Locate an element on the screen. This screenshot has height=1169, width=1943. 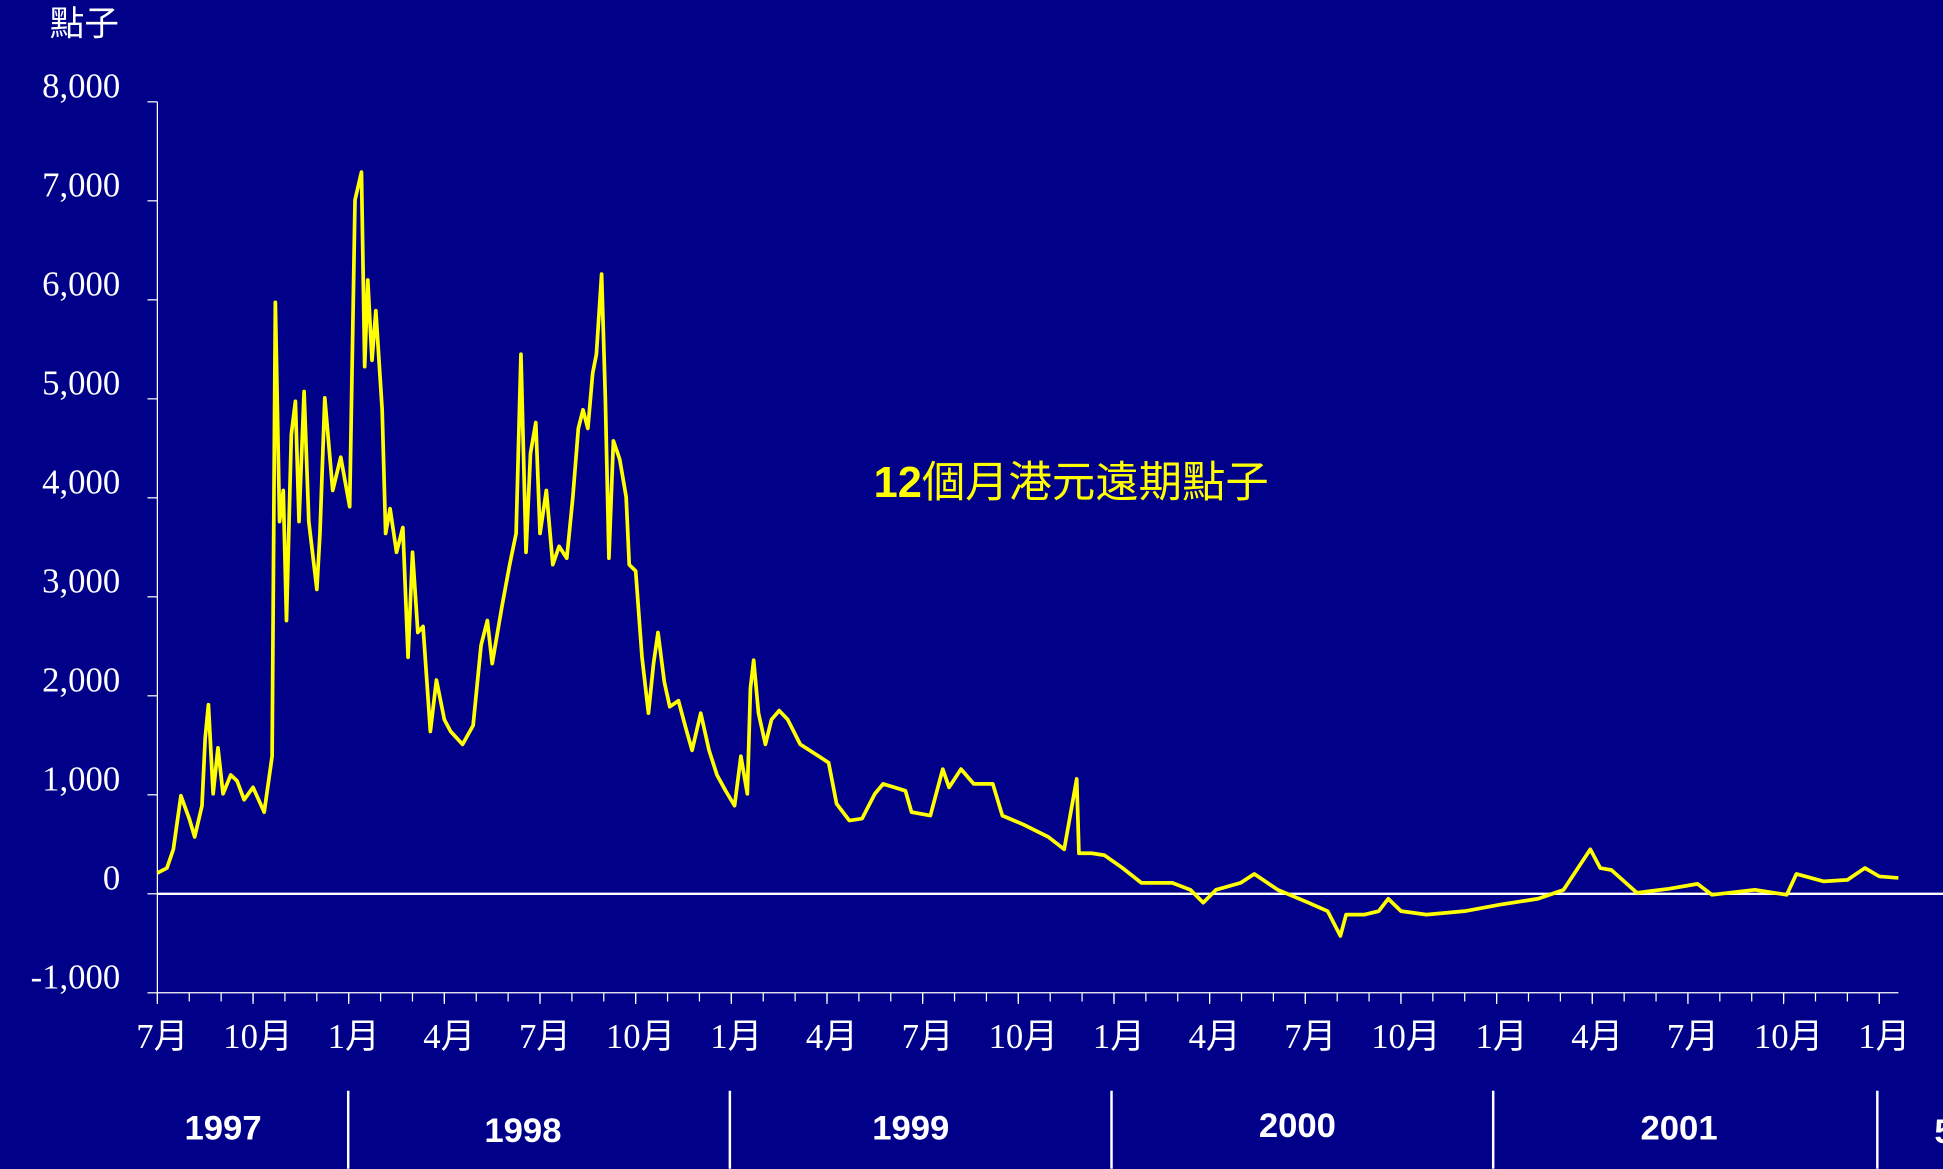
annotation-text: 個月港元遠期點子 is located at coordinates (1095, 483).